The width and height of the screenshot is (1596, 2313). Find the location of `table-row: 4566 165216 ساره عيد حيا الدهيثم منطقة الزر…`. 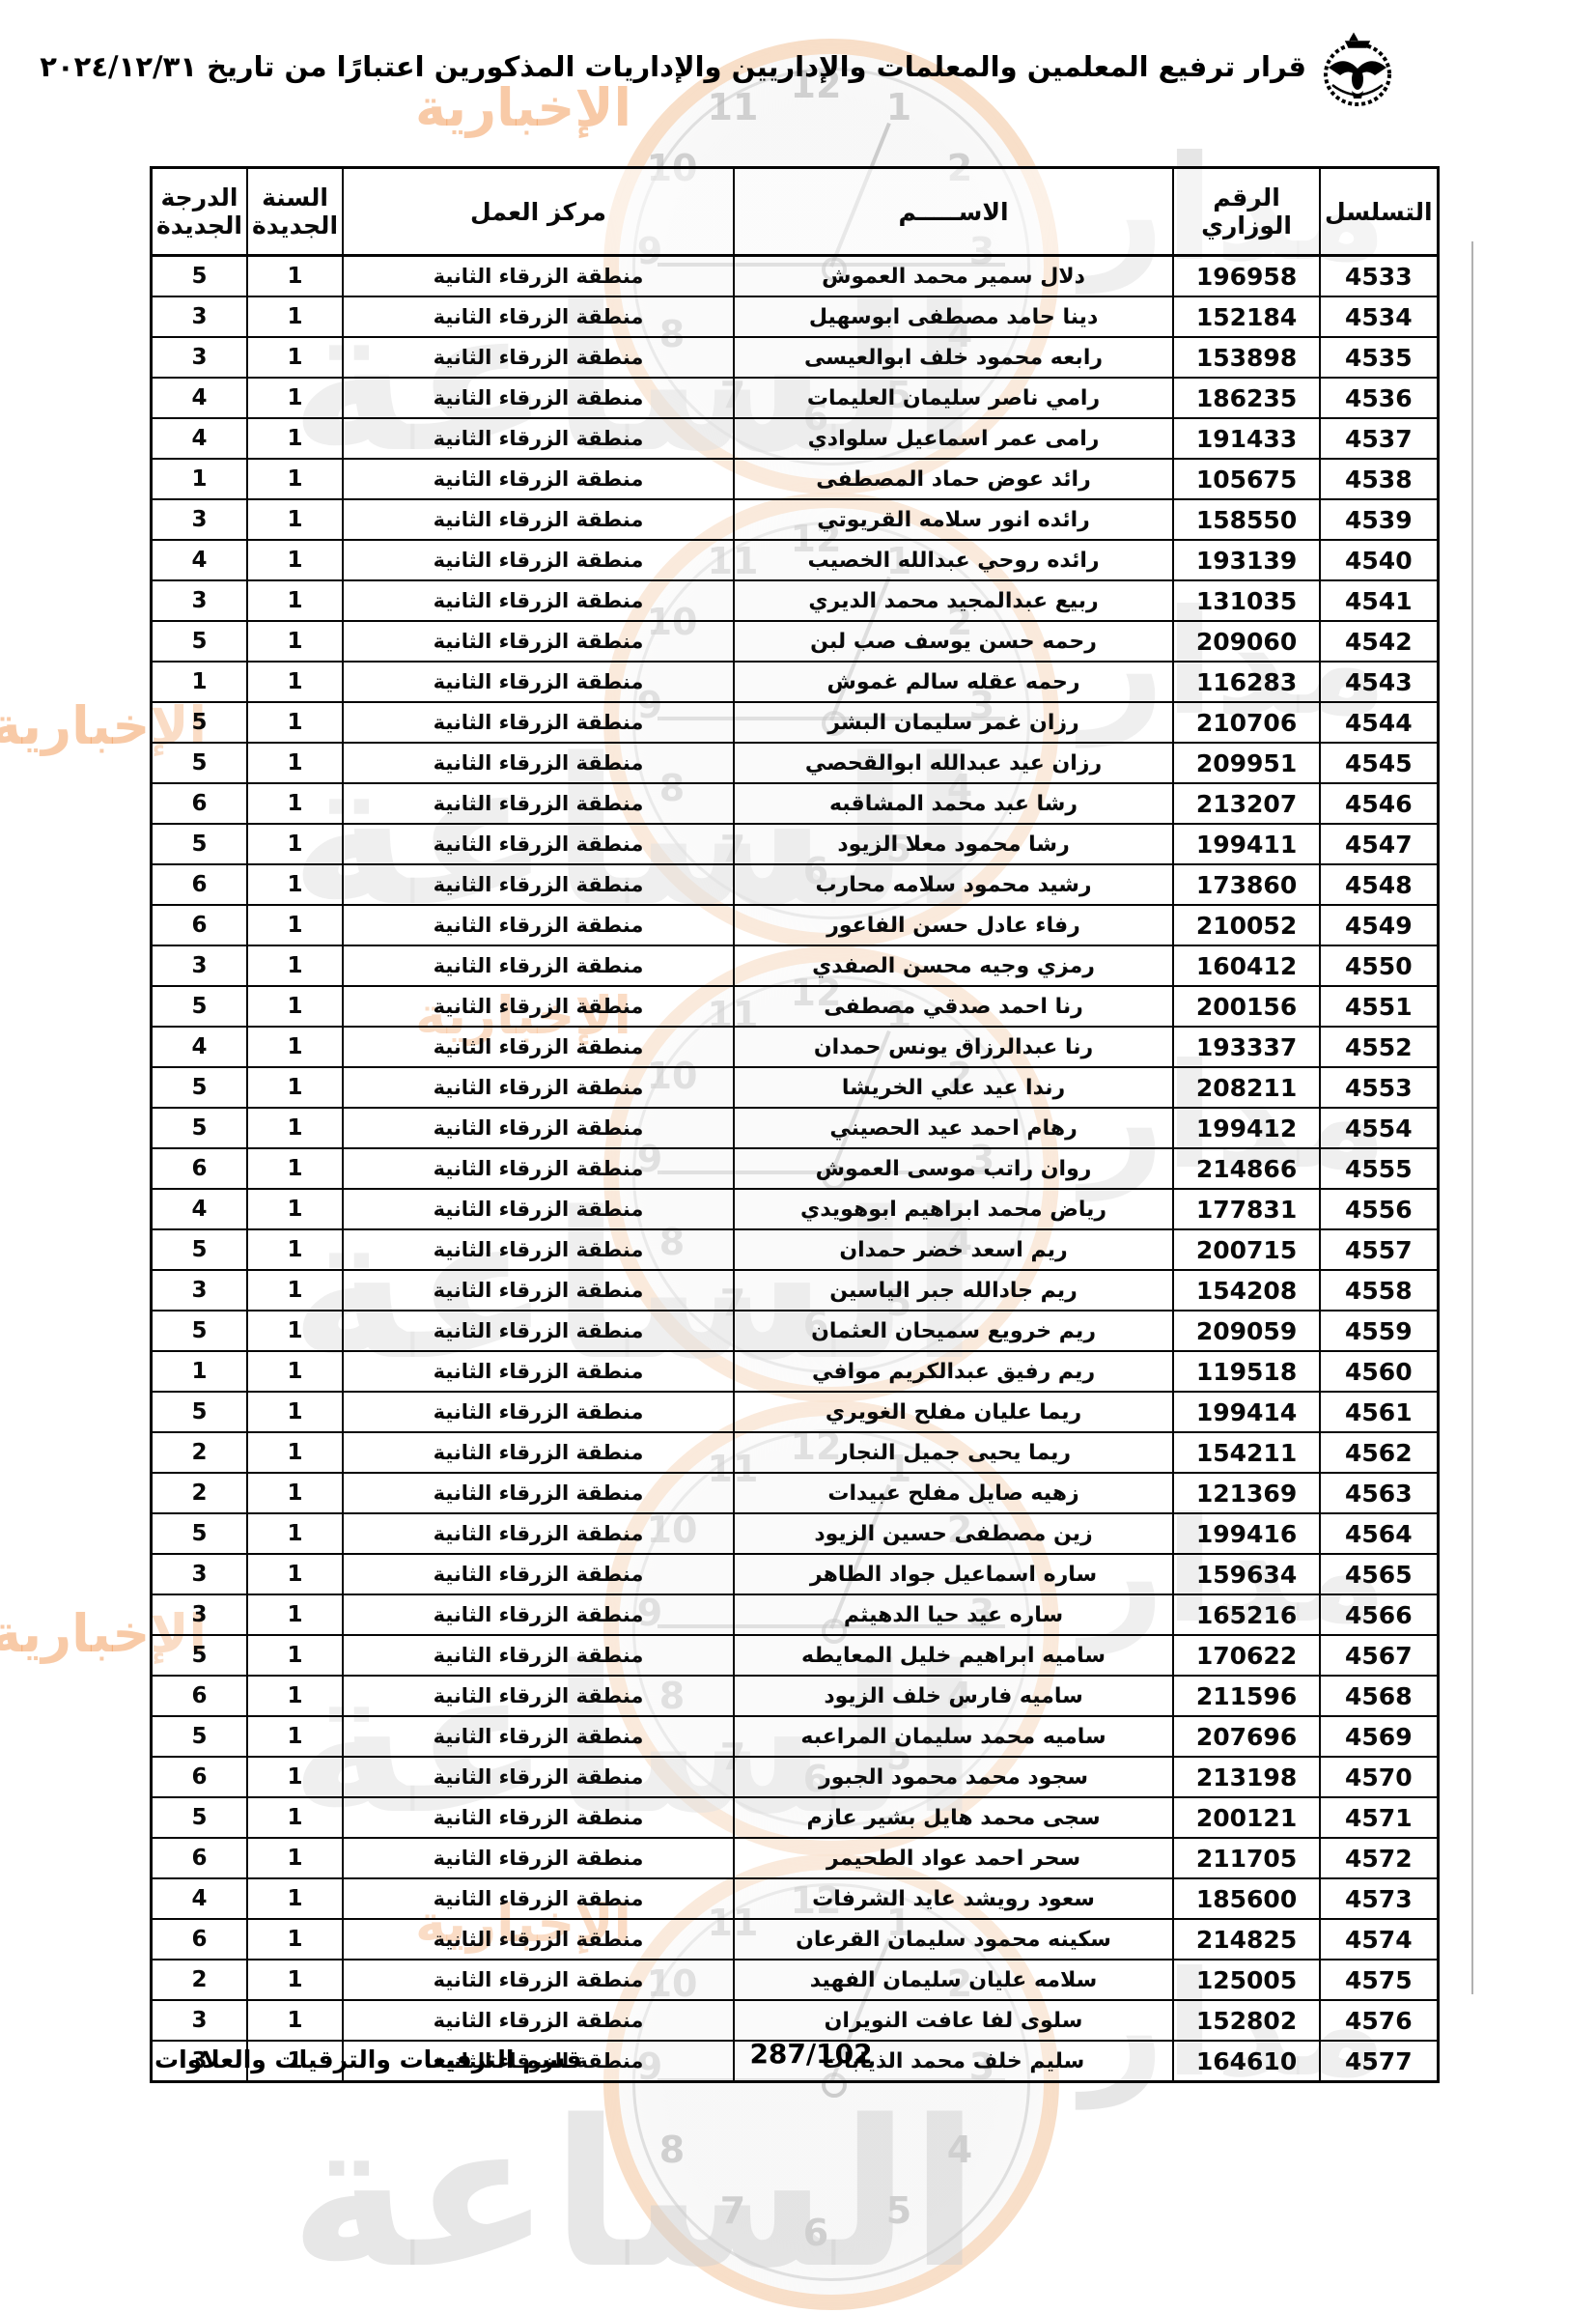

table-row: 4566 165216 ساره عيد حيا الدهيثم منطقة الزر… is located at coordinates (795, 1615).